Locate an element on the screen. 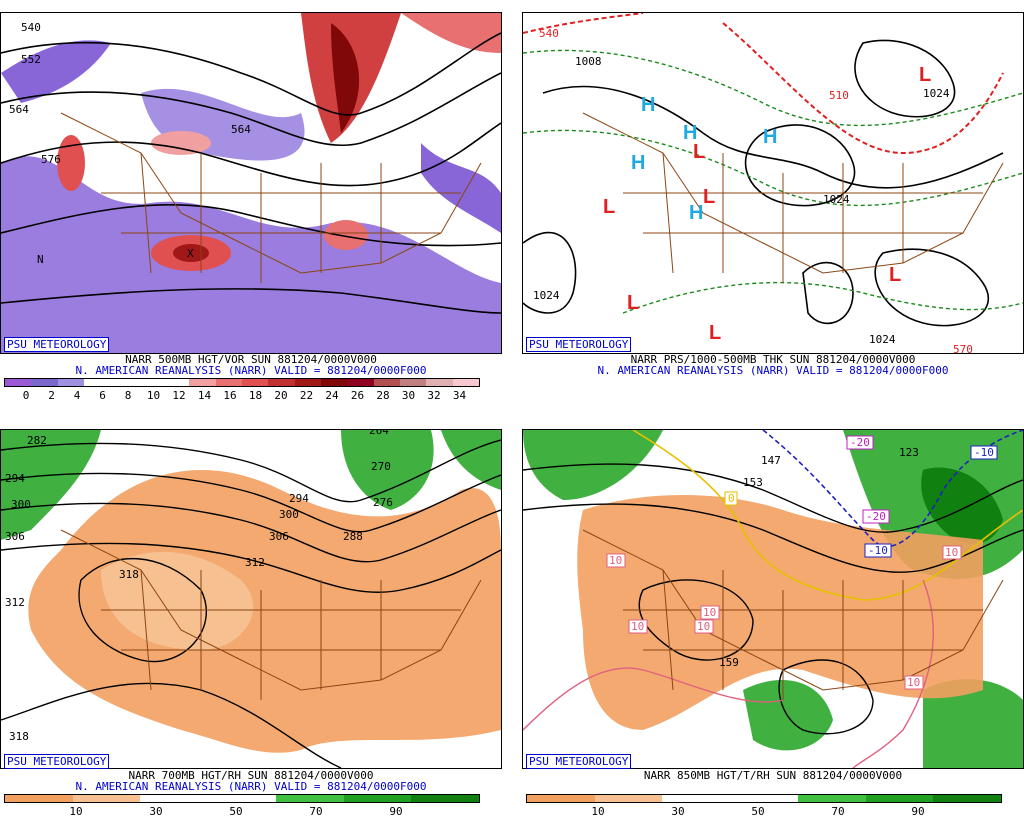  colorbar-tick-label: 14 is located at coordinates (204, 395).